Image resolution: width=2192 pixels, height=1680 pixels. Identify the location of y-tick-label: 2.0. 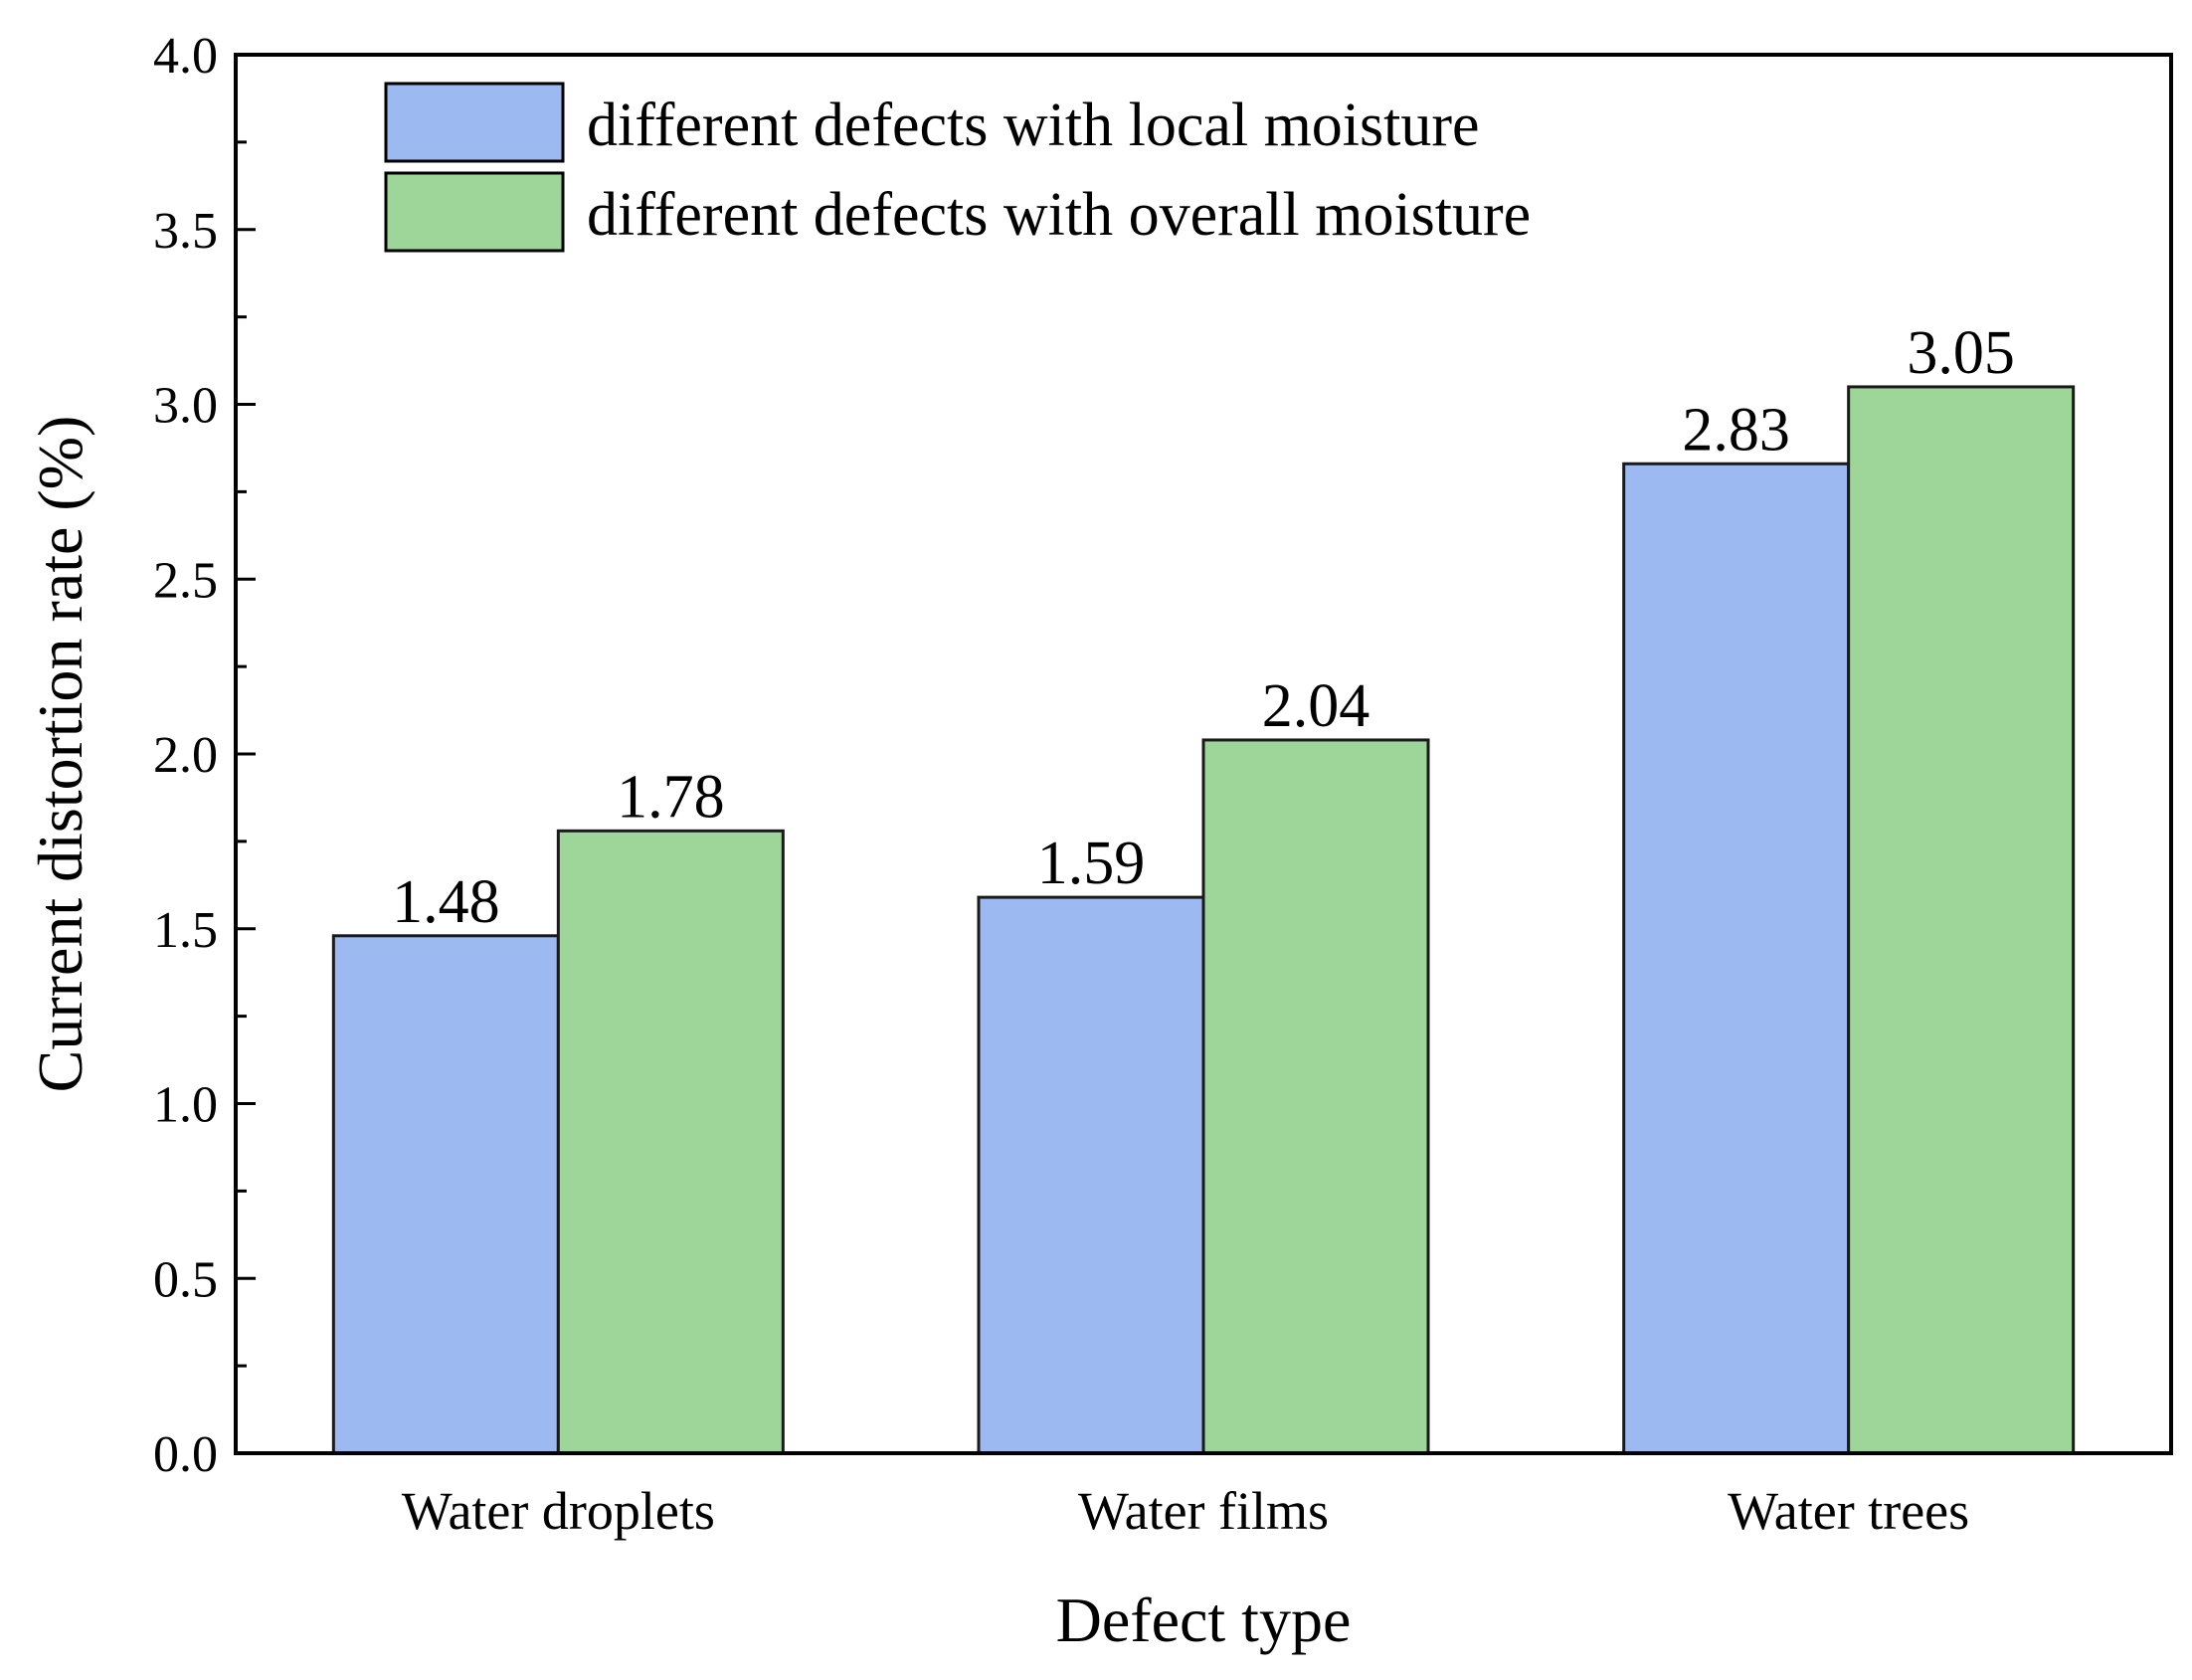
(185, 755).